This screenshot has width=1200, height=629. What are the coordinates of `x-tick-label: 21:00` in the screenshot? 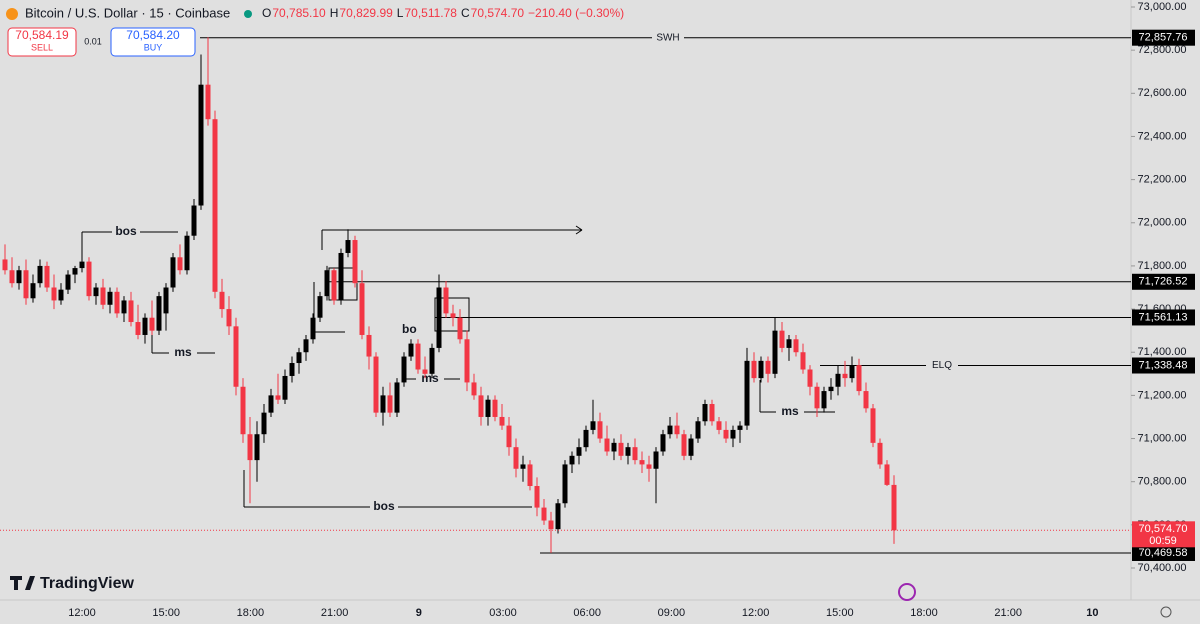 It's located at (1008, 613).